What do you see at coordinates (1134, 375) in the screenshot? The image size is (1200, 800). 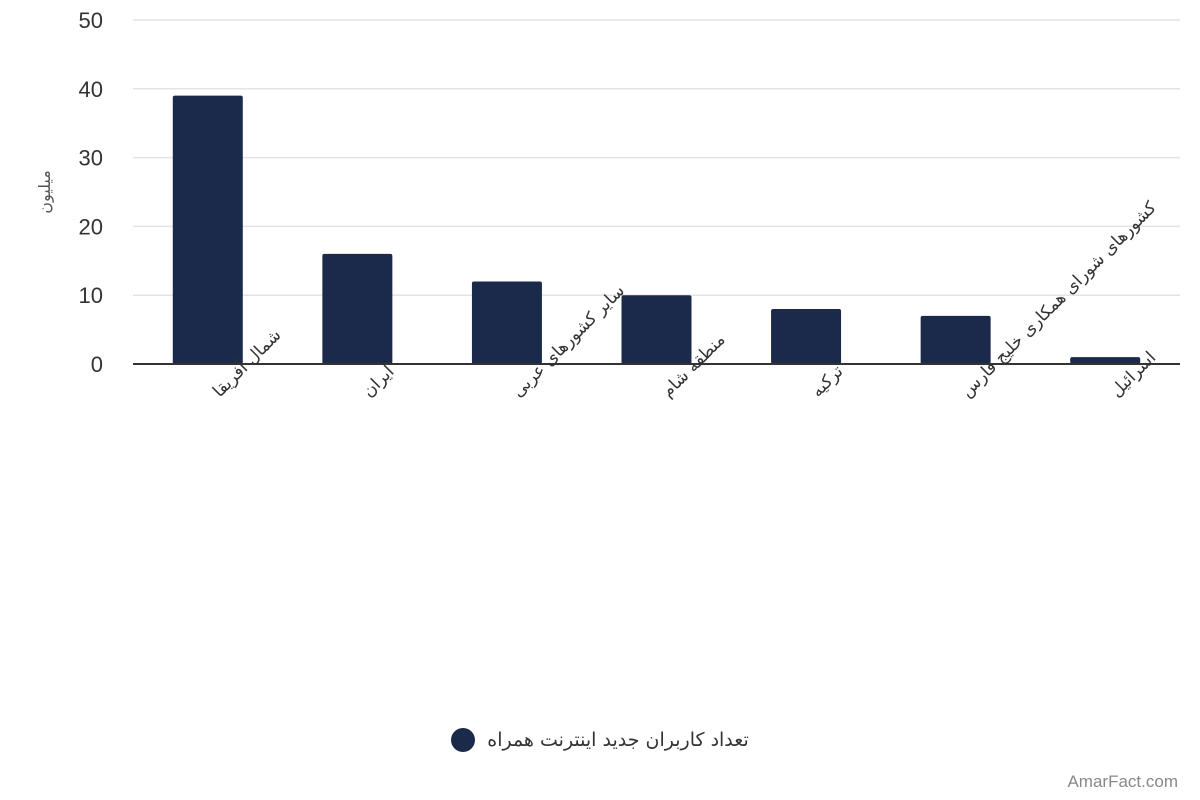 I see `x-tick-label: اسرائیل` at bounding box center [1134, 375].